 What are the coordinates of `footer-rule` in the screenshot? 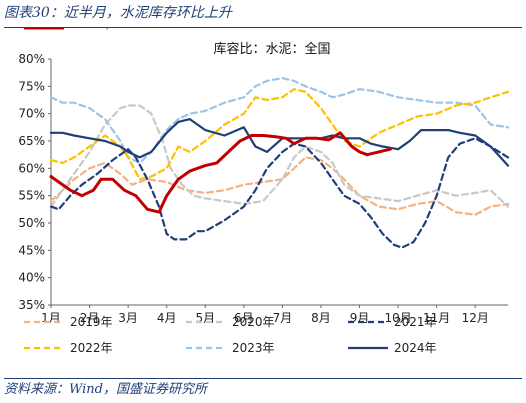 It's located at (263, 378).